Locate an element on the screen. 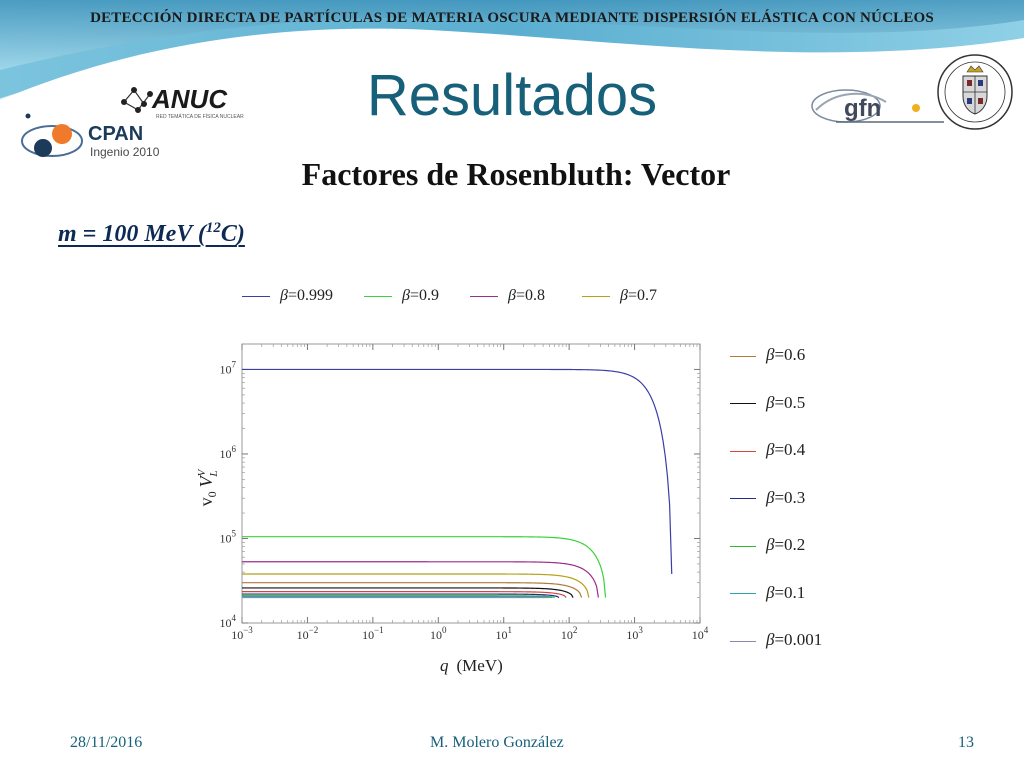 This screenshot has height=768, width=1024. legend-item-beta-0-9: β=0.9 is located at coordinates (401, 296).